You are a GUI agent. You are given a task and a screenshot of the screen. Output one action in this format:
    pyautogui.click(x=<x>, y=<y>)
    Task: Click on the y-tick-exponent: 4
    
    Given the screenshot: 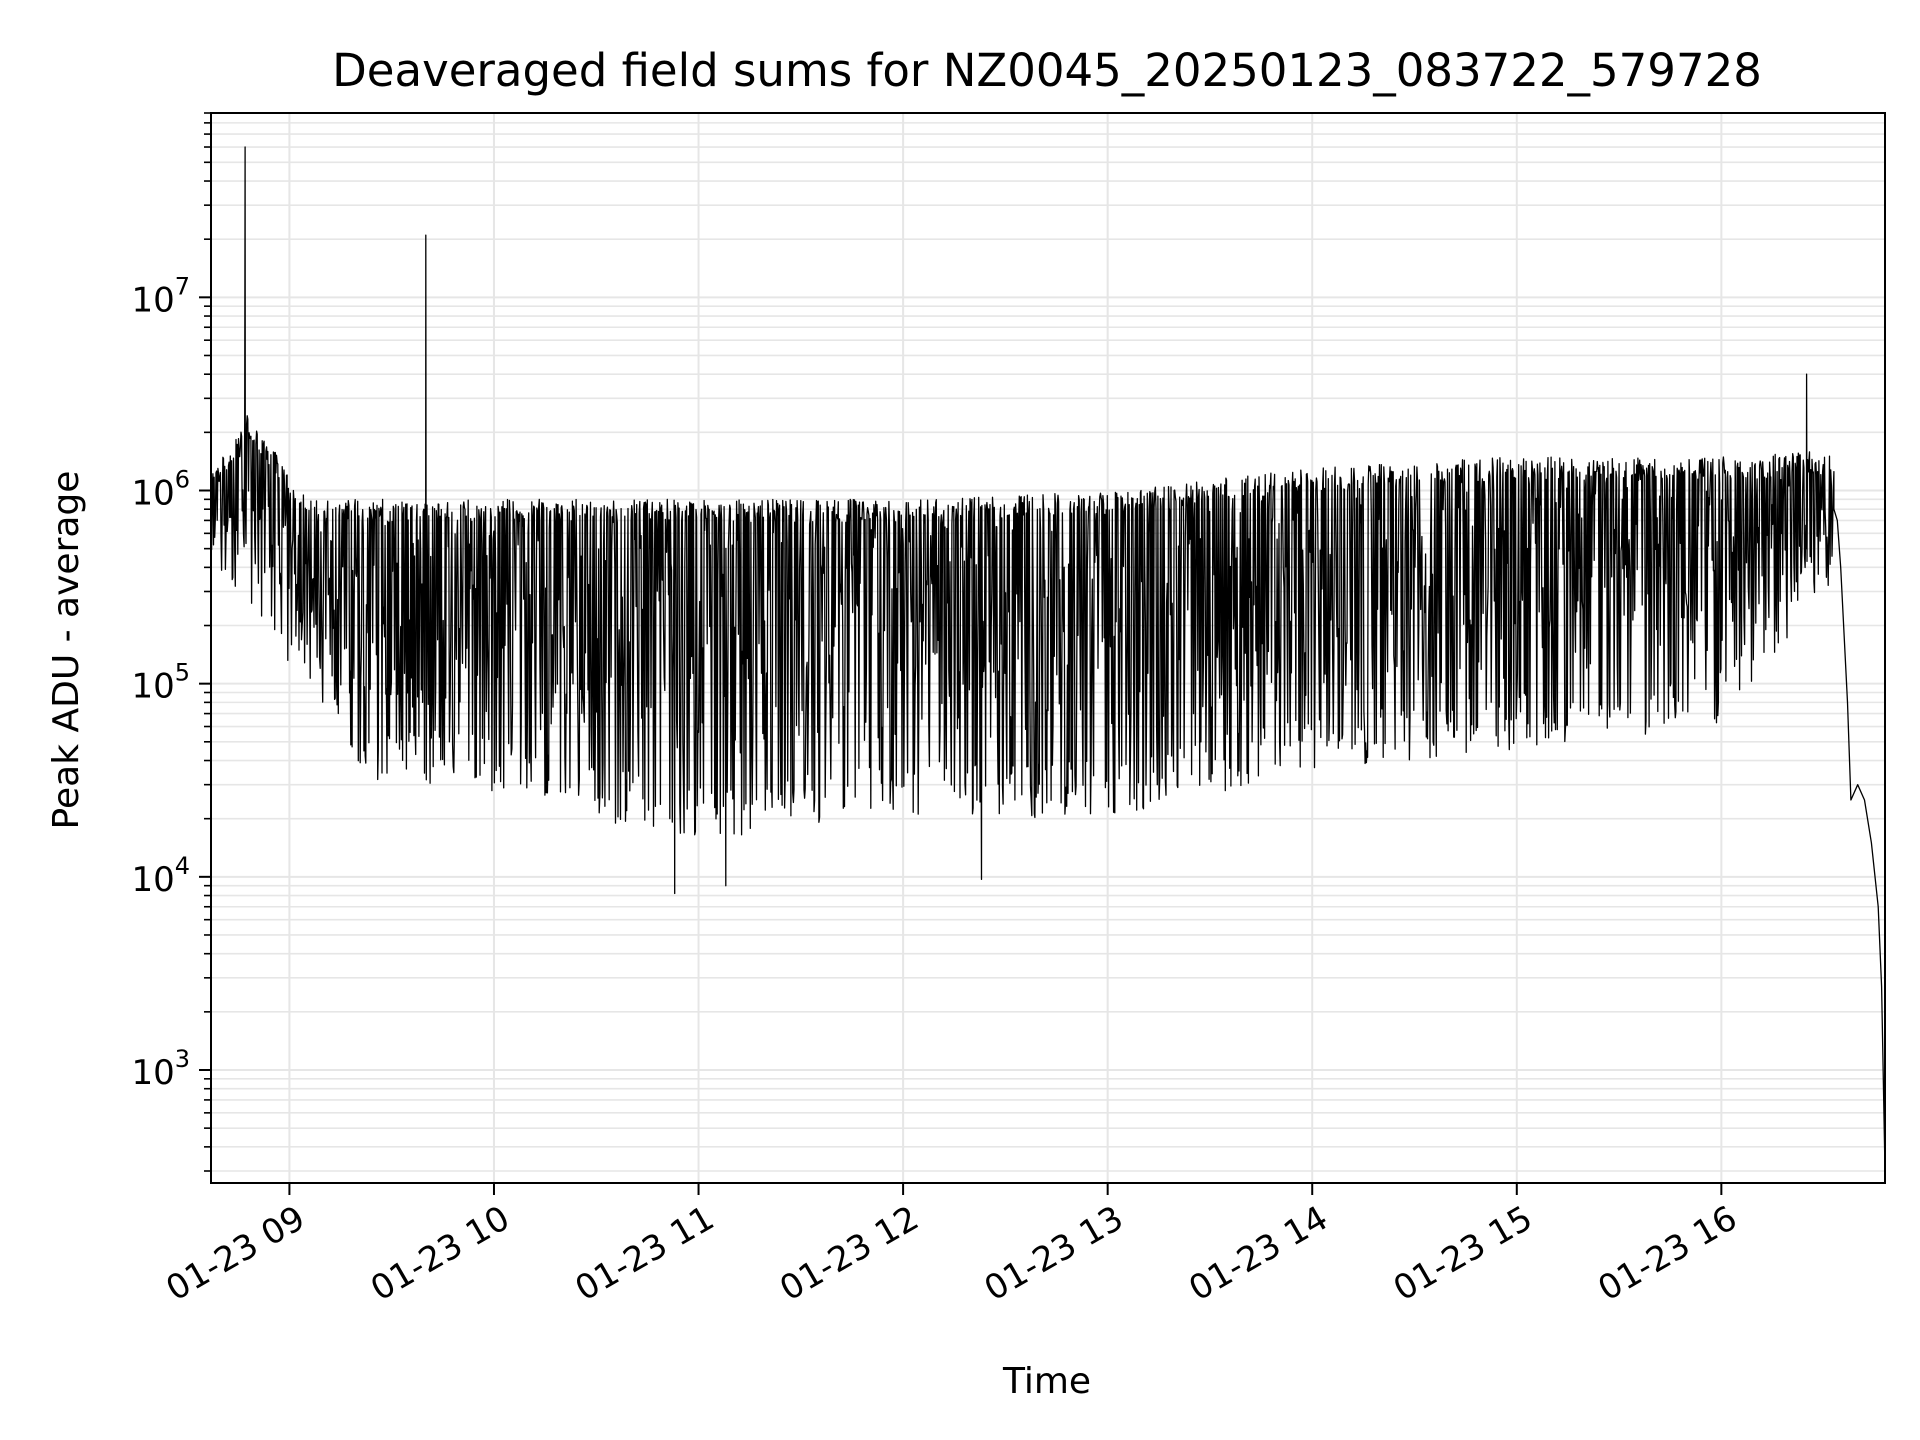 What is the action you would take?
    pyautogui.click(x=182, y=866)
    